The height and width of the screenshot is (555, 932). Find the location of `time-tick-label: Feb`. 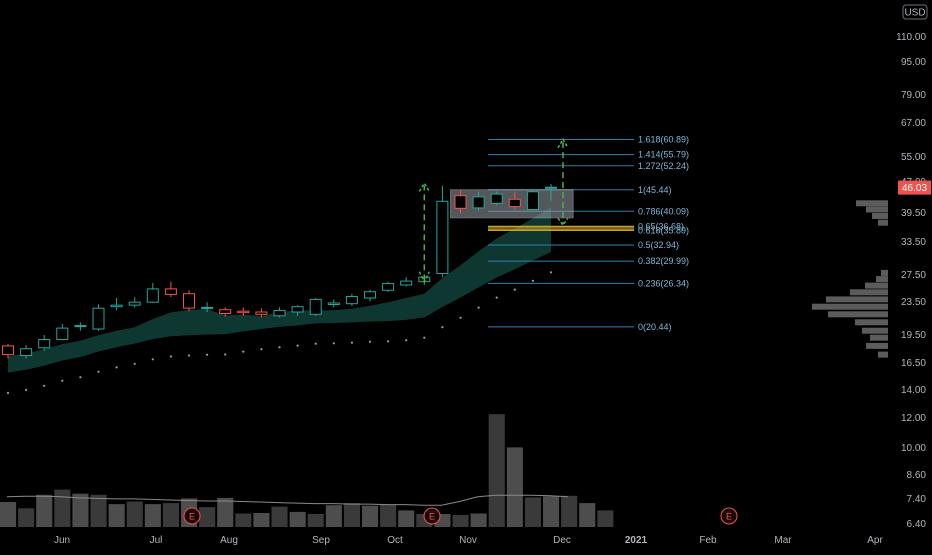

time-tick-label: Feb is located at coordinates (708, 540).